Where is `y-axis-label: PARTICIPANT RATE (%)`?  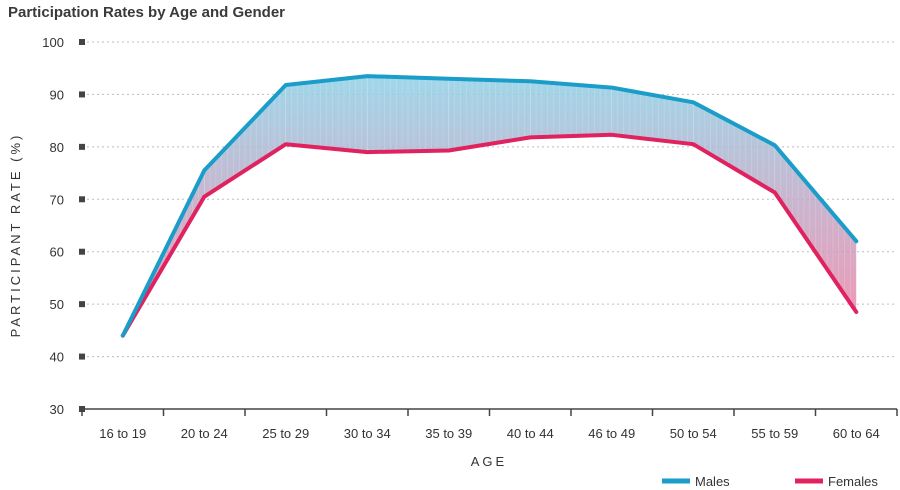 y-axis-label: PARTICIPANT RATE (%) is located at coordinates (15, 235).